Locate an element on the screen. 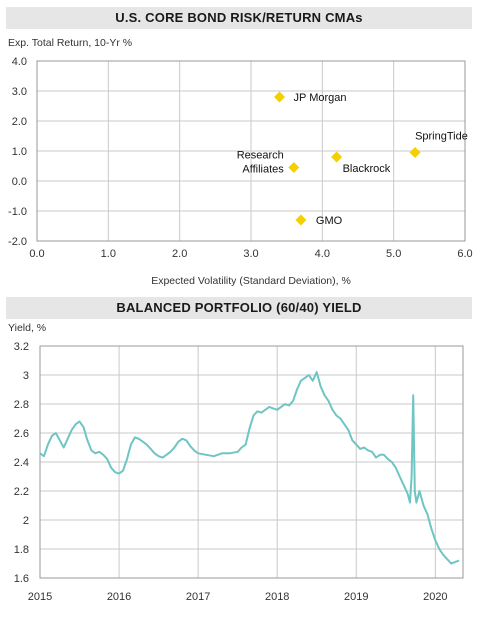 This screenshot has width=490, height=619. y-tick-label: 2.8 is located at coordinates (21, 405).